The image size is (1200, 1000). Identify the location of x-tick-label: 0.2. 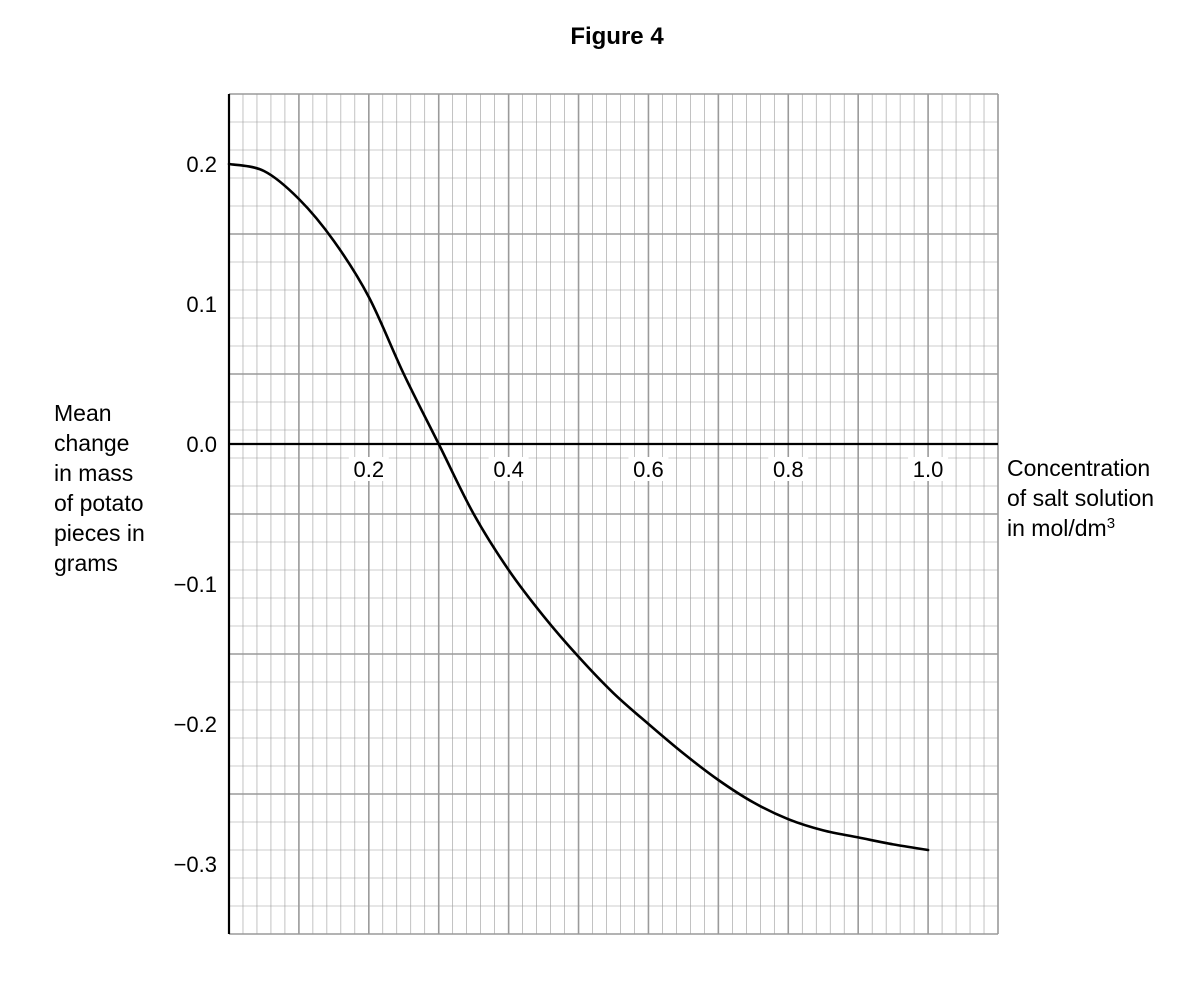
(369, 469).